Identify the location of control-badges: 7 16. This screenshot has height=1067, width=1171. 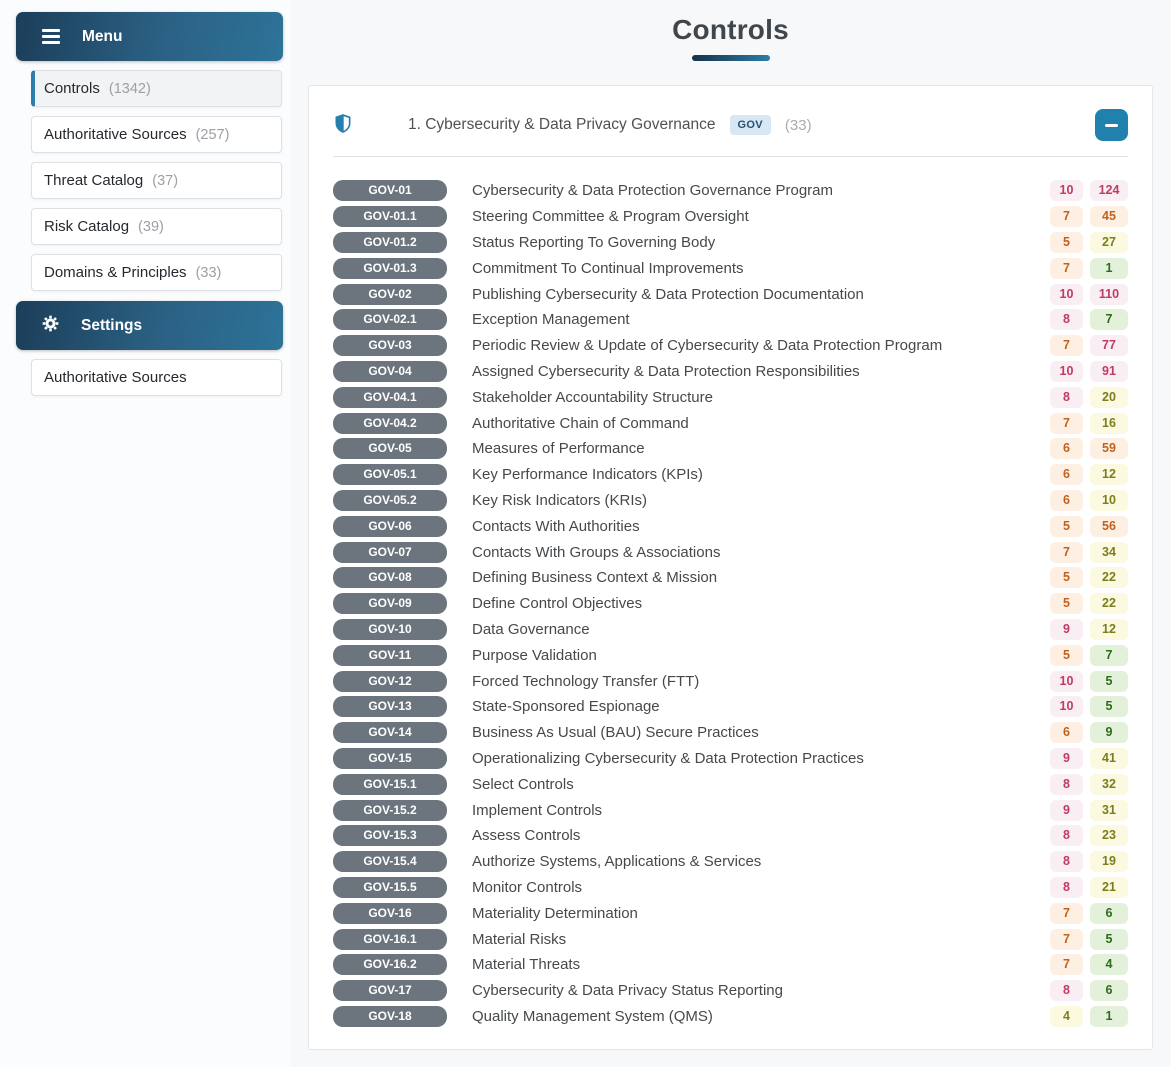
(1089, 423).